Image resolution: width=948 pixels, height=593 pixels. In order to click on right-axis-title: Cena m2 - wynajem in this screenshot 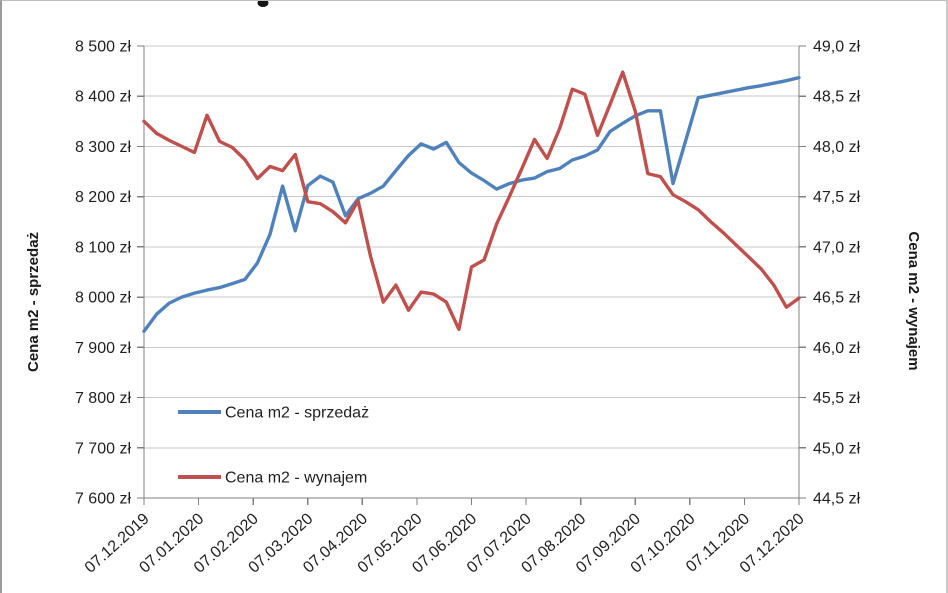, I will do `click(913, 300)`.